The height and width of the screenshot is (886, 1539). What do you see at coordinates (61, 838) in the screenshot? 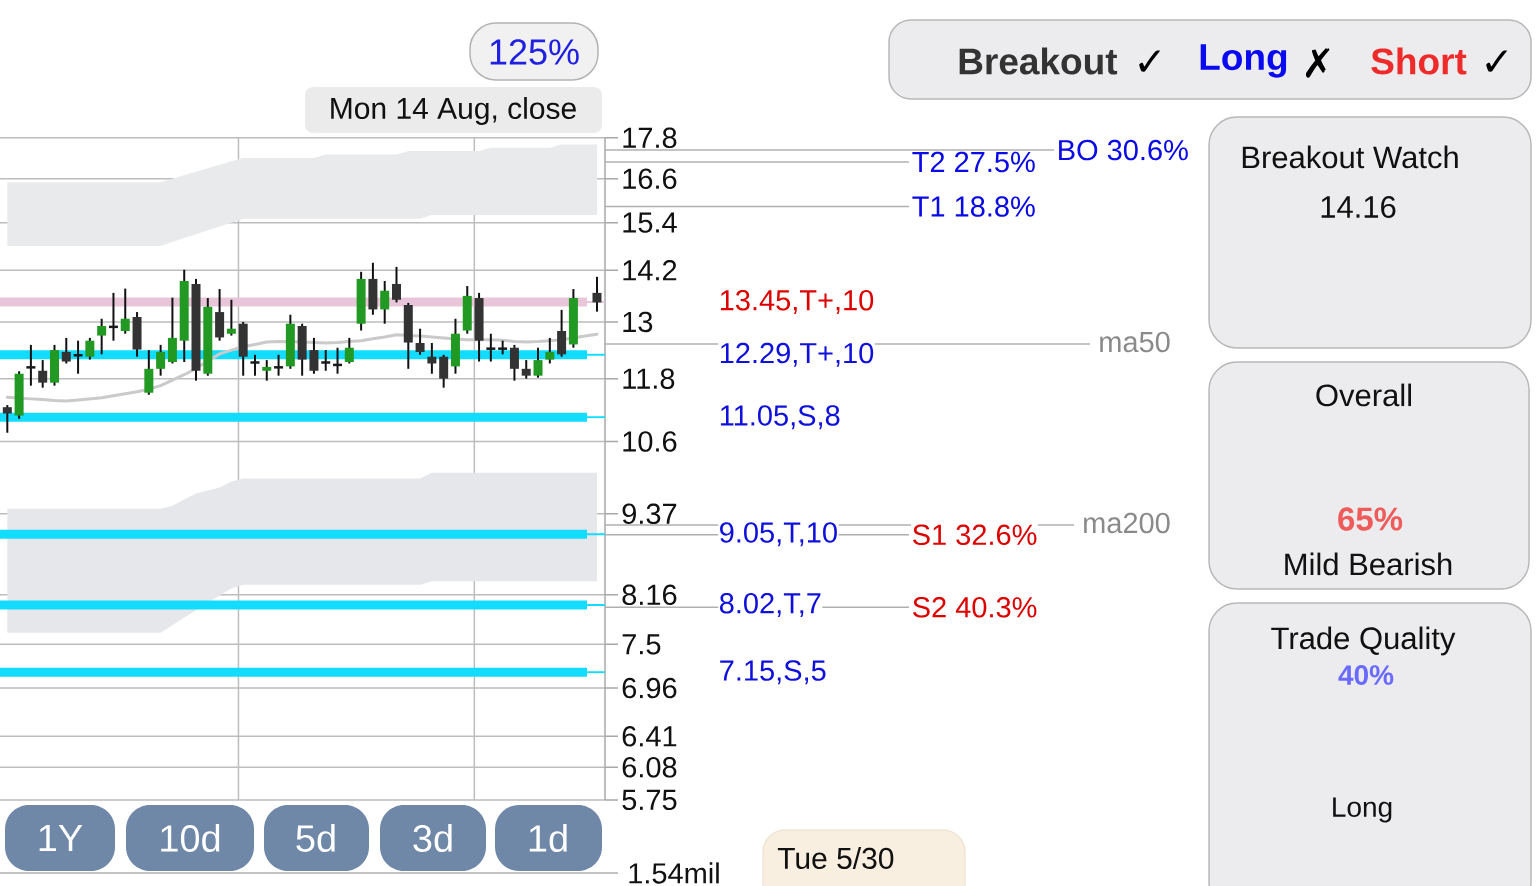
I see `text: 1Y` at bounding box center [61, 838].